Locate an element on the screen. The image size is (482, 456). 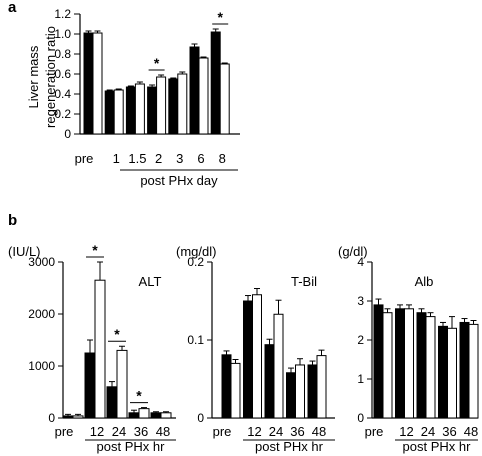
bar-8-s2 is located at coordinates (224, 99).